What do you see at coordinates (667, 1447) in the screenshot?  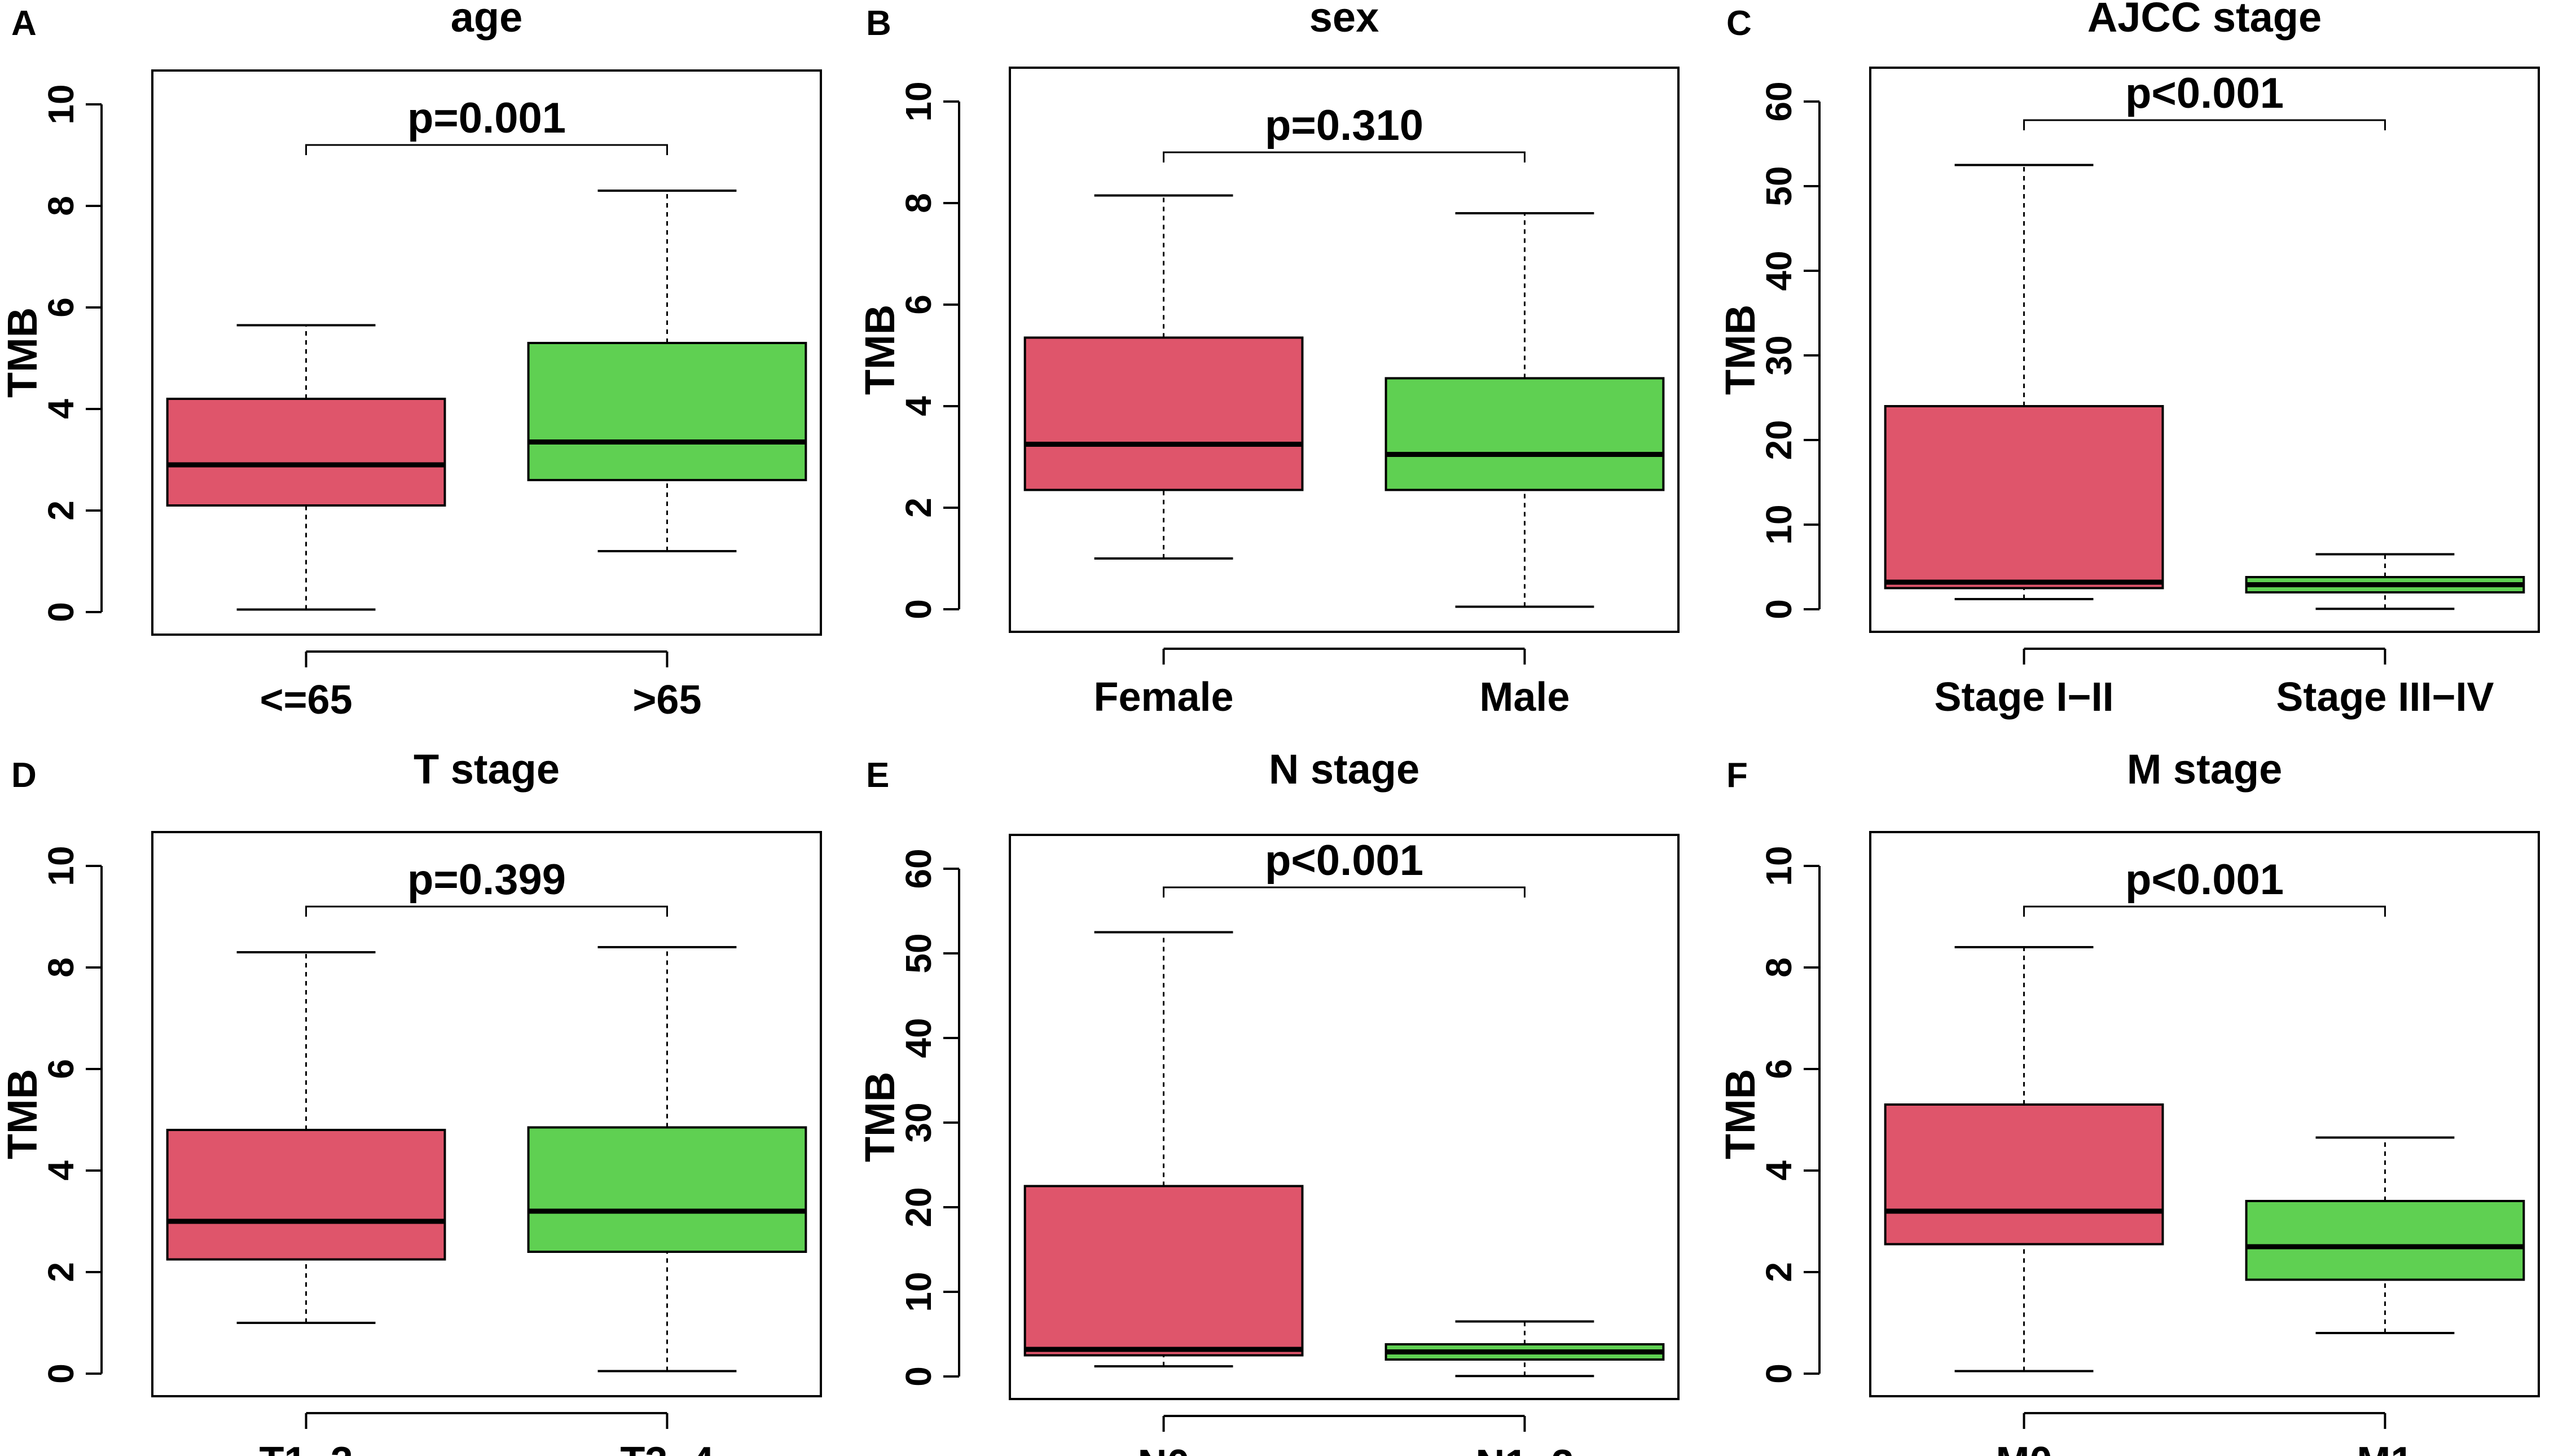 I see `x-category-label: T3−4` at bounding box center [667, 1447].